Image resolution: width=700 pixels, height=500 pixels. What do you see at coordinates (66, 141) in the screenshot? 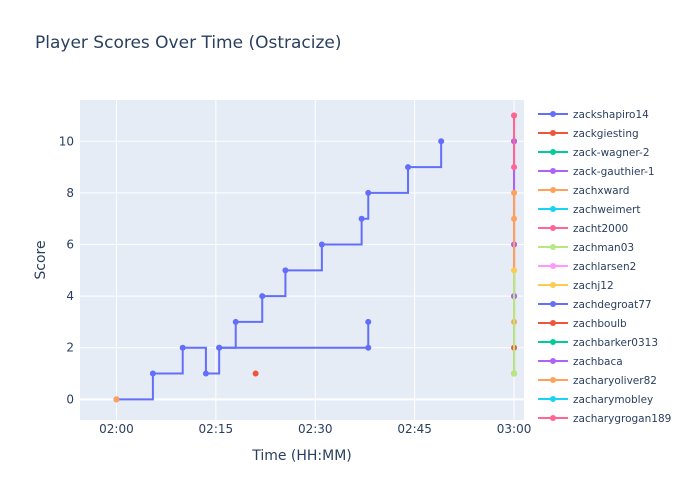
I see `y-tick-label: 10` at bounding box center [66, 141].